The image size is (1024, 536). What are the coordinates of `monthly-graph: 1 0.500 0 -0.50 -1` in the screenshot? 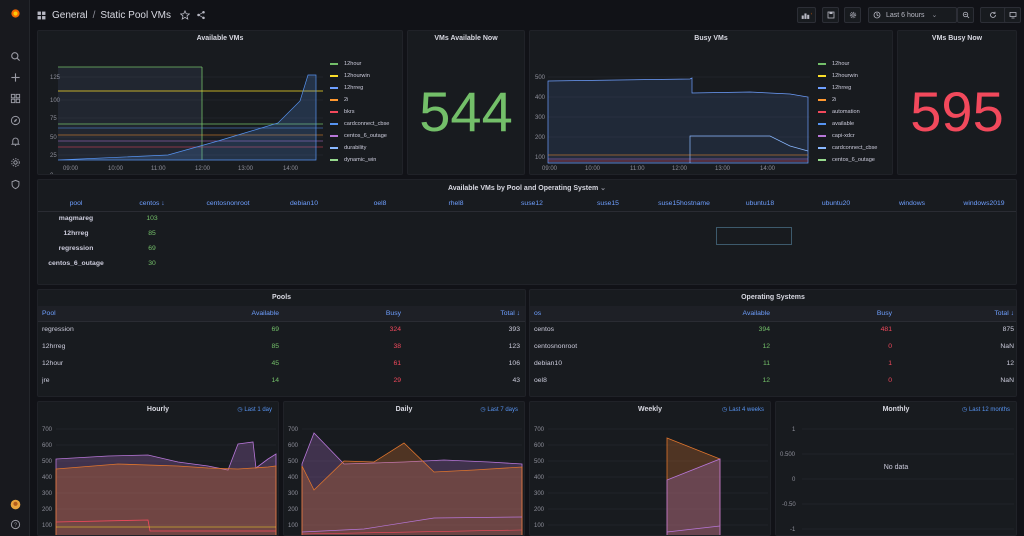 It's located at (896, 469).